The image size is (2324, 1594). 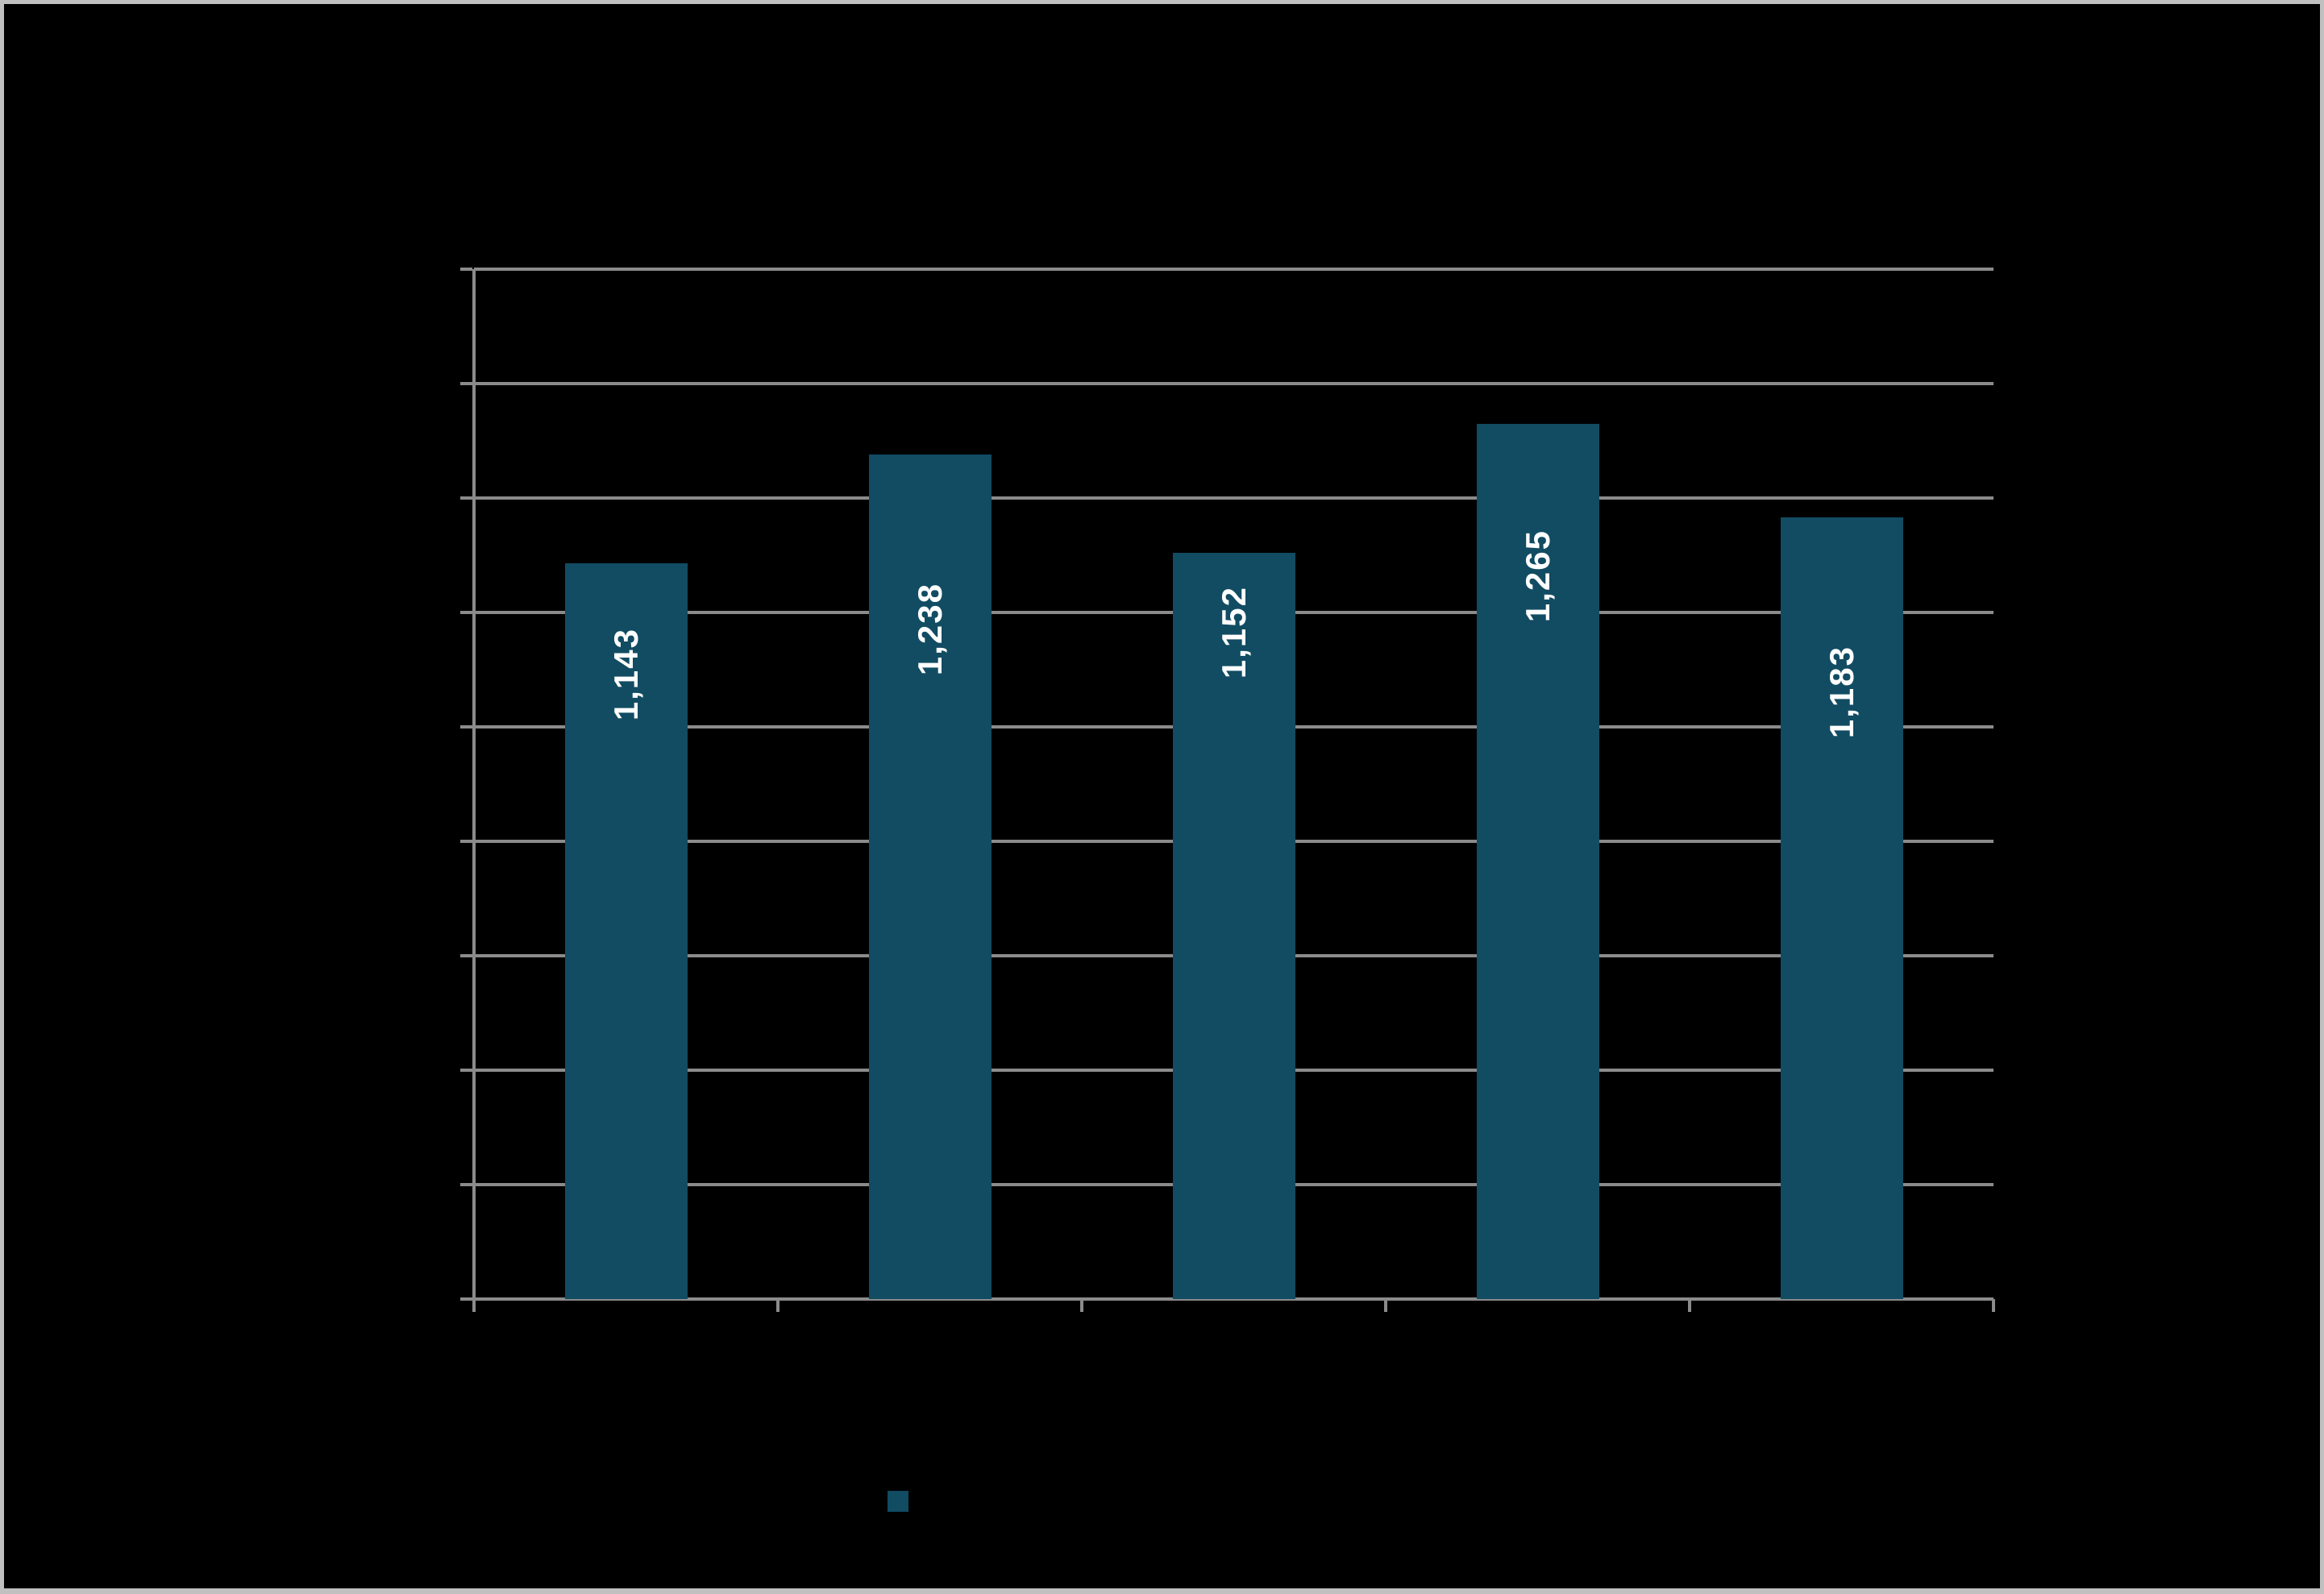 What do you see at coordinates (929, 629) in the screenshot?
I see `bar-value-label: 1,238` at bounding box center [929, 629].